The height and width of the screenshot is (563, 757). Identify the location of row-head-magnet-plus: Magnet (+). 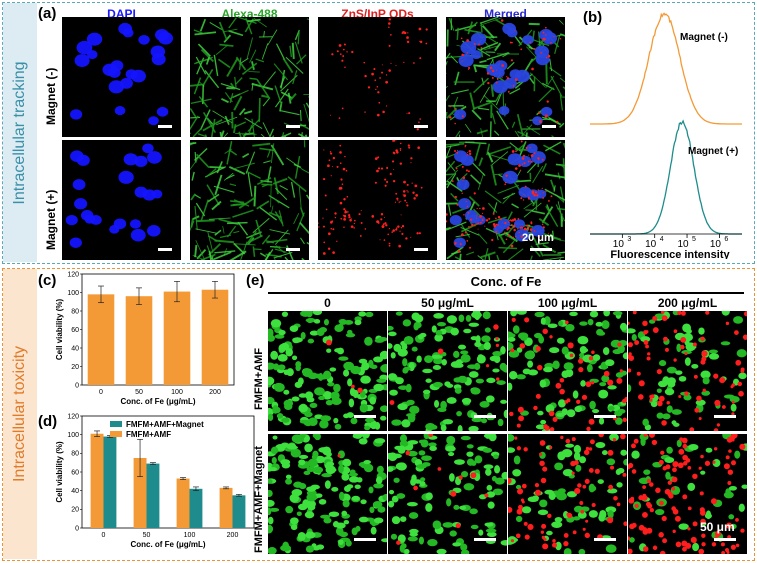
(51, 219).